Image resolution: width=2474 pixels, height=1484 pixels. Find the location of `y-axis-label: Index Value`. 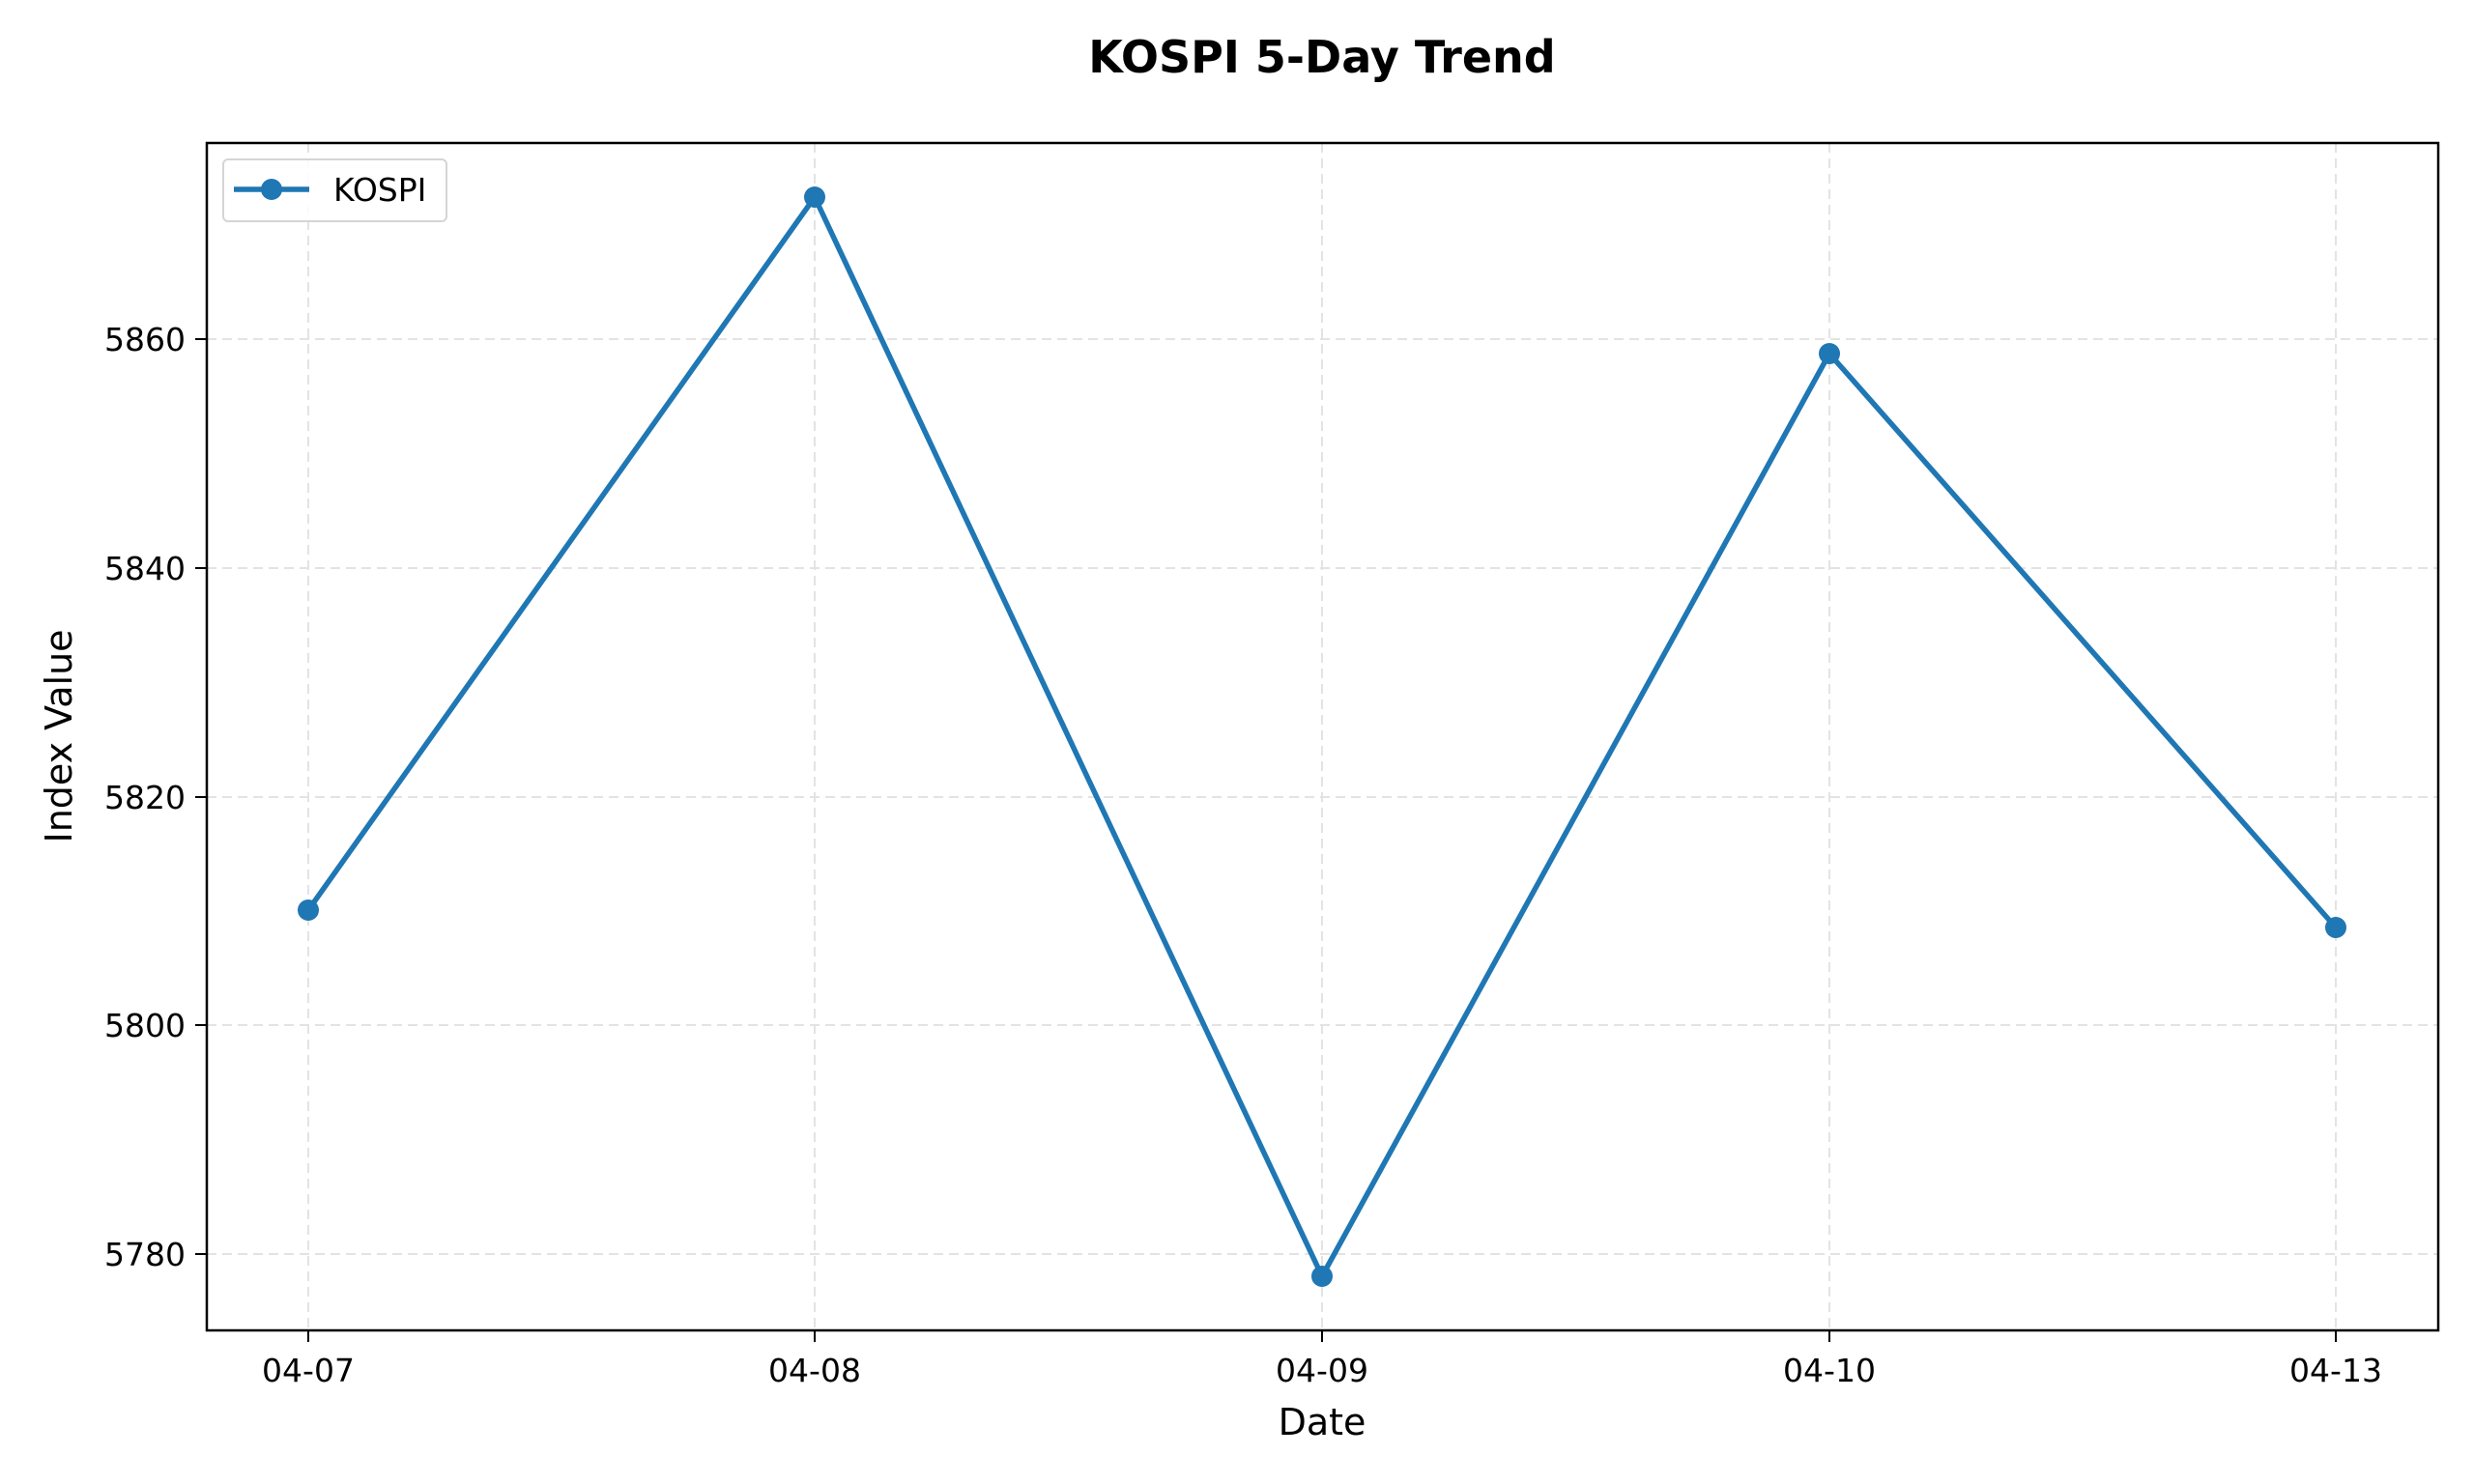

y-axis-label: Index Value is located at coordinates (59, 736).